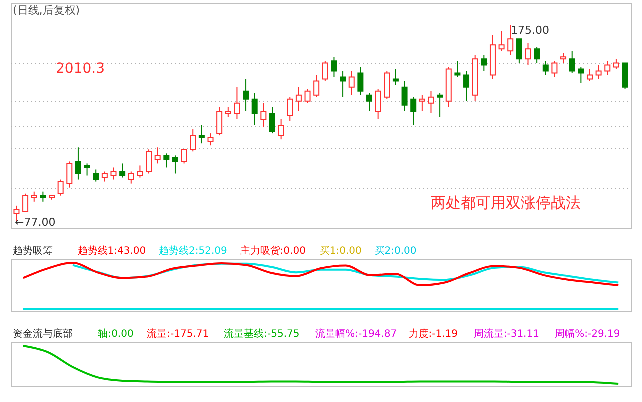 This screenshot has width=642, height=402. I want to click on text: 流量:-175.71, so click(178, 334).